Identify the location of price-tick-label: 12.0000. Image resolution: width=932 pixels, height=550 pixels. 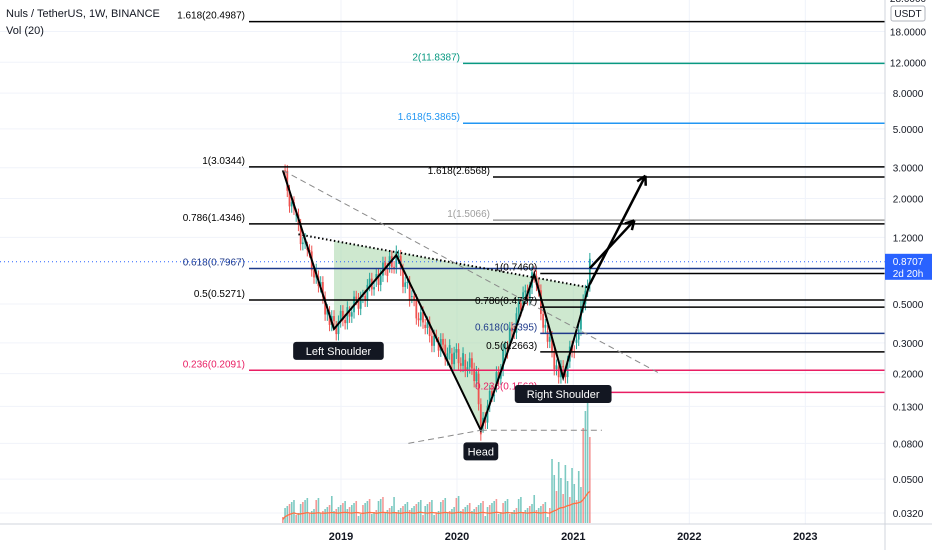
(908, 63).